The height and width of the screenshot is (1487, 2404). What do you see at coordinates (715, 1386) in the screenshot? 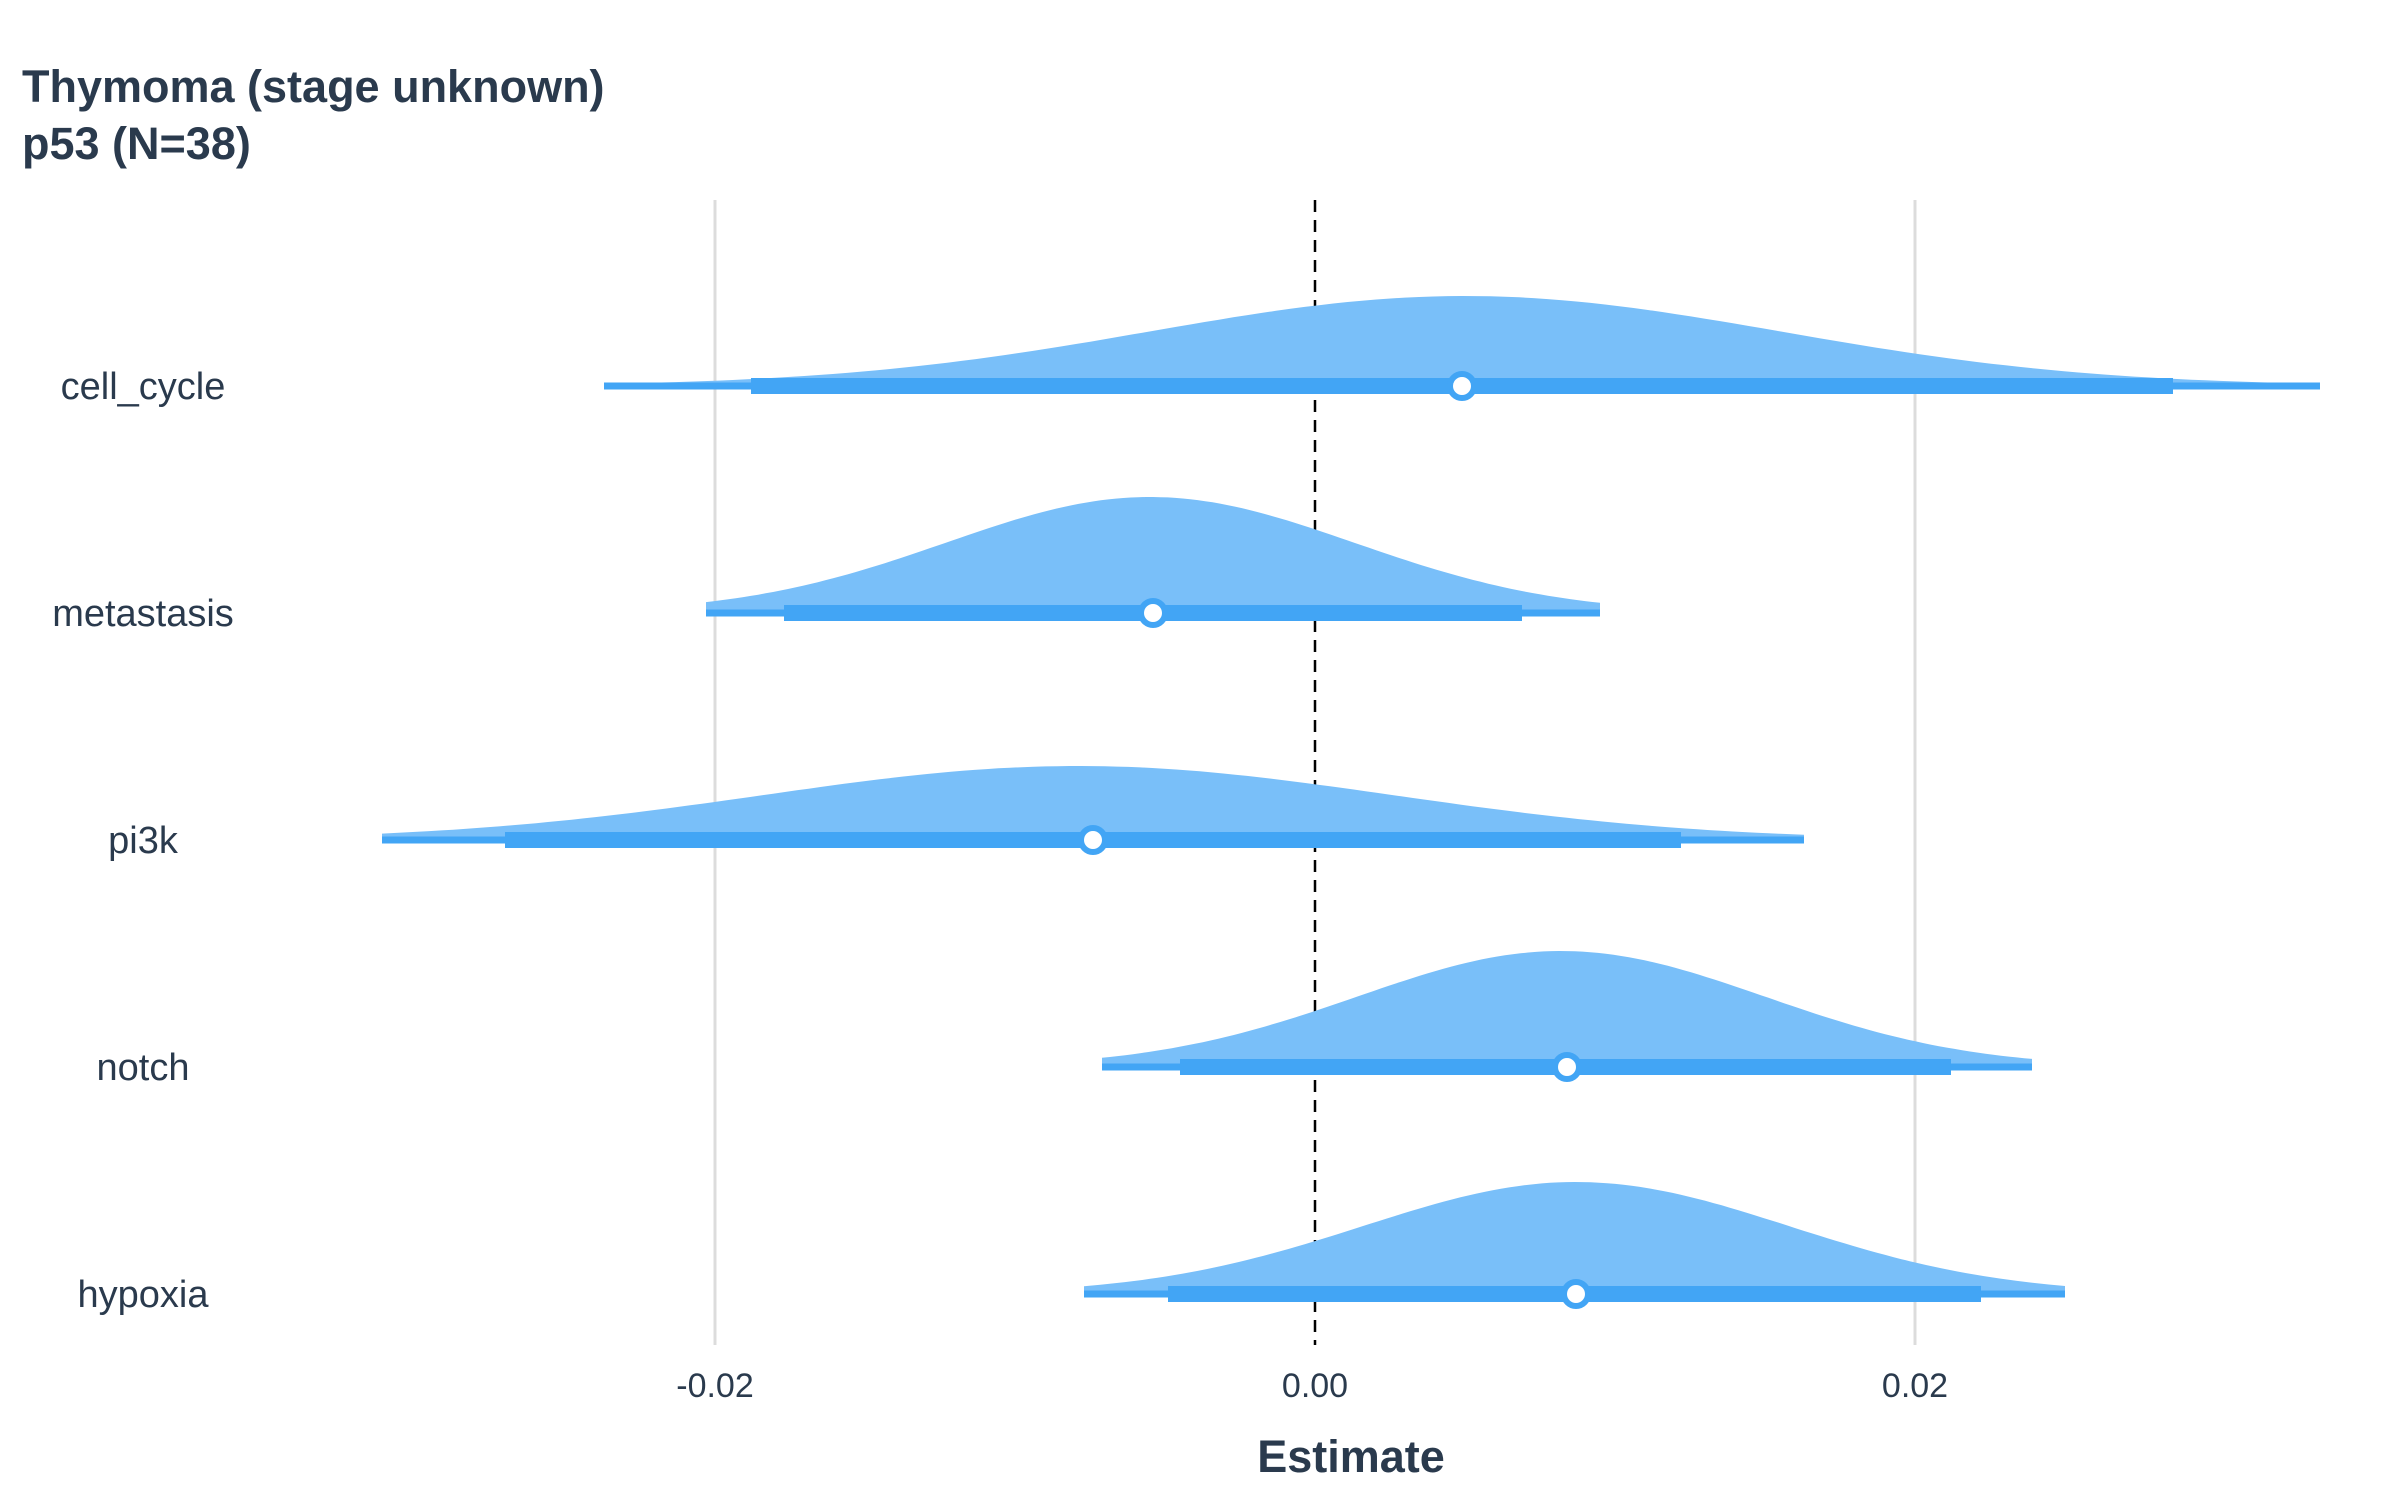
I see `x-tick-label-0: -0.02` at bounding box center [715, 1386].